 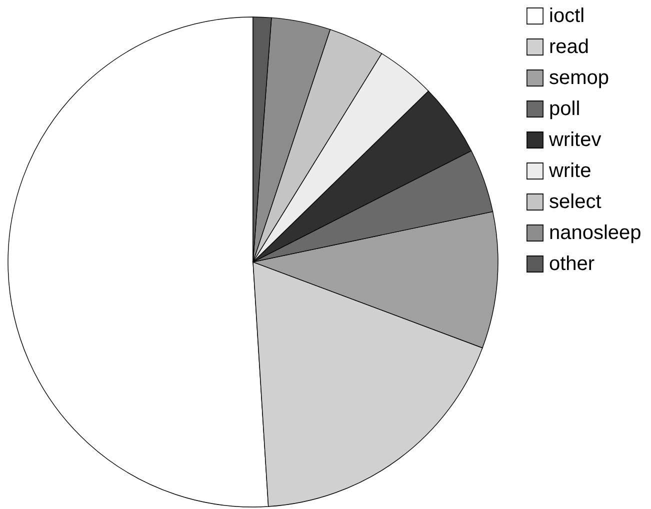 What do you see at coordinates (575, 202) in the screenshot?
I see `legend-label: select` at bounding box center [575, 202].